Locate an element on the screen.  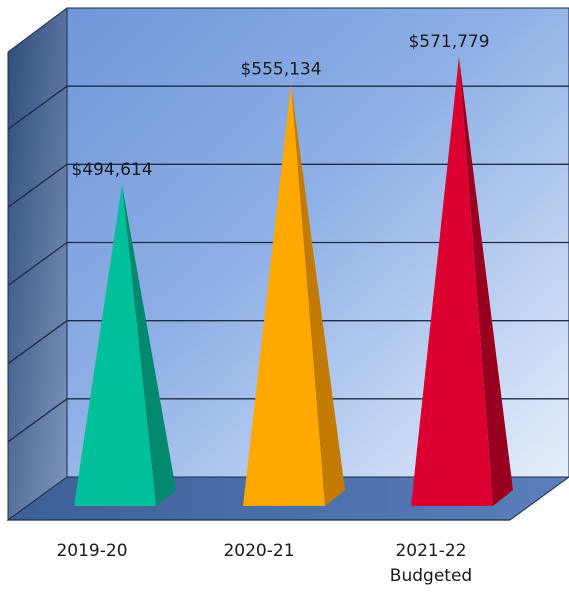
x-tick-label: 2021-22 is located at coordinates (430, 551).